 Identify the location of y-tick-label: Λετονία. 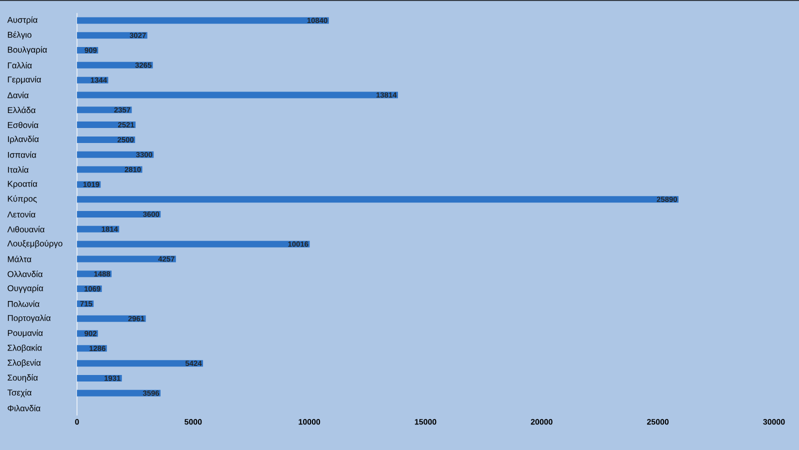
(21, 214).